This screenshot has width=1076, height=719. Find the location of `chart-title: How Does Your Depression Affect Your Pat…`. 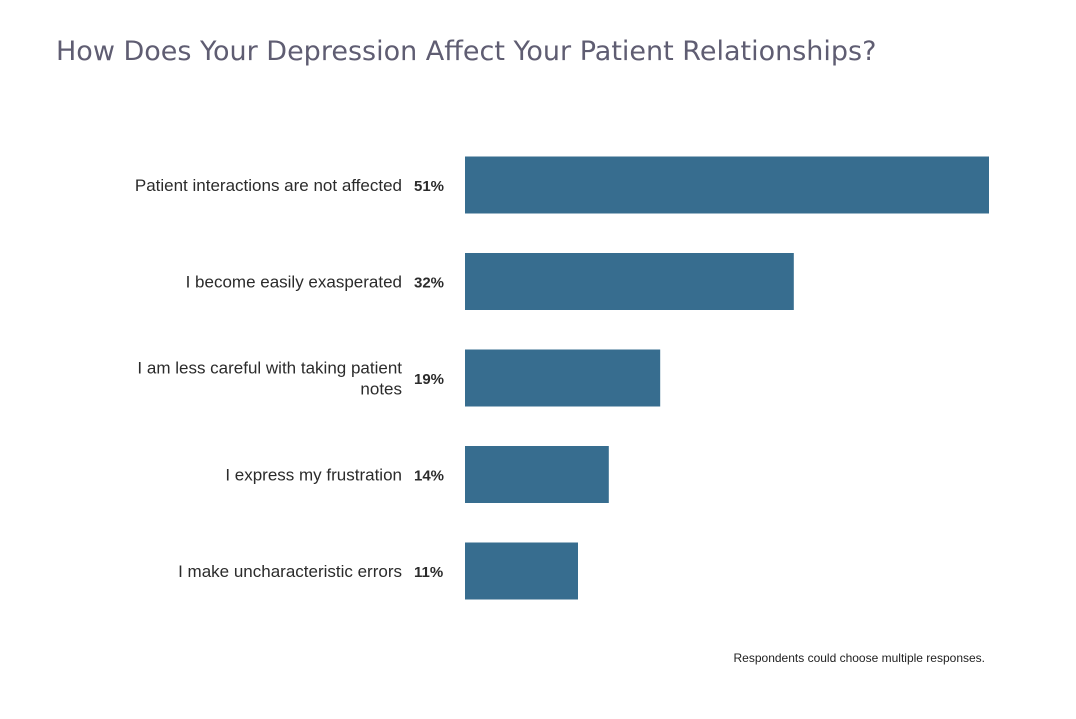

chart-title: How Does Your Depression Affect Your Pat… is located at coordinates (466, 51).